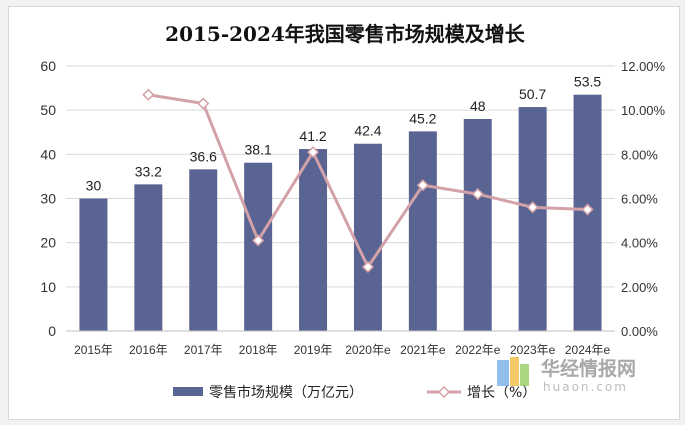 This screenshot has width=685, height=425. What do you see at coordinates (367, 131) in the screenshot?
I see `bar-data-label: 42.4` at bounding box center [367, 131].